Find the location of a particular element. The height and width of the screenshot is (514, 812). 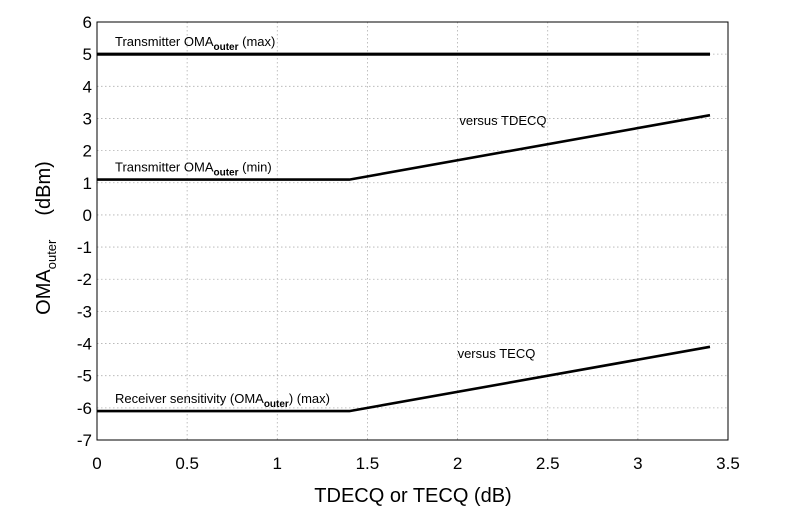

annotation-transmitter-min: Transmitter OMAouter (min) is located at coordinates (193, 169).